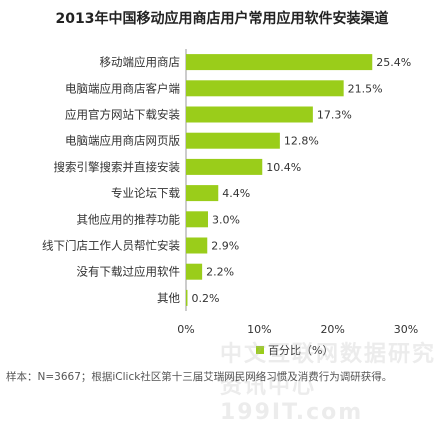 Image resolution: width=444 pixels, height=425 pixels. What do you see at coordinates (111, 246) in the screenshot?
I see `category-label: 线下门店工作人员帮忙安装` at bounding box center [111, 246].